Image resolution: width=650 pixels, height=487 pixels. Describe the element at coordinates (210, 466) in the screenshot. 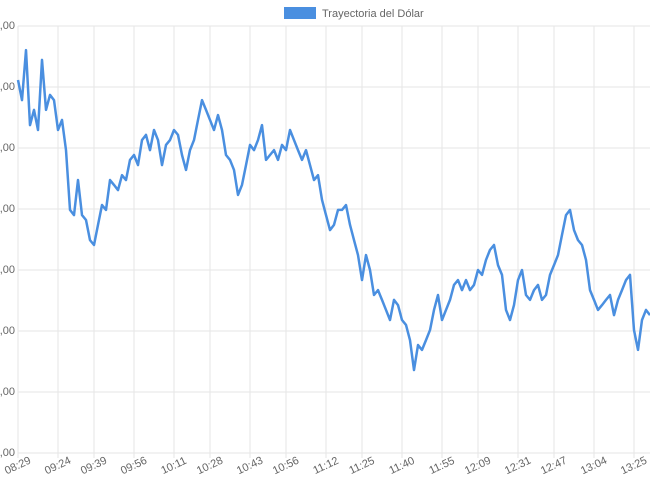

I see `x-tick-label: 10:28` at that location.